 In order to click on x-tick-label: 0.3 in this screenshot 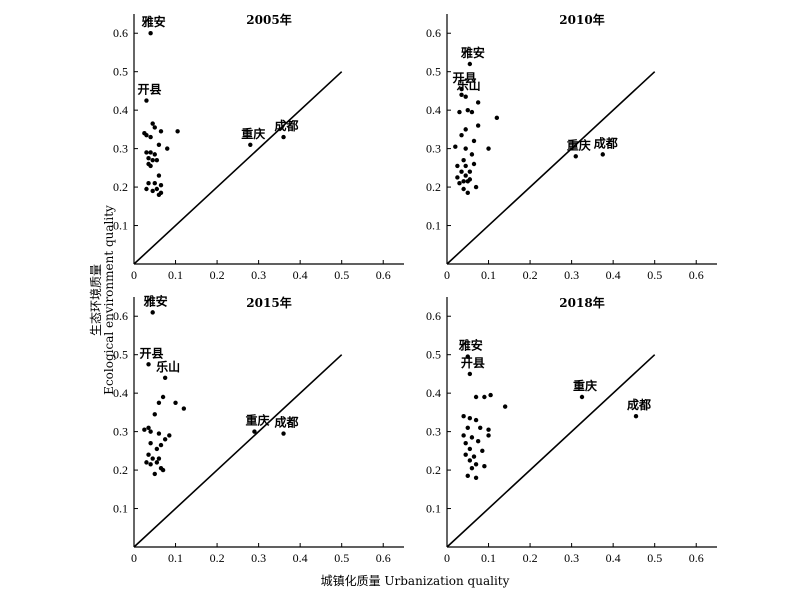, I will do `click(571, 275)`.